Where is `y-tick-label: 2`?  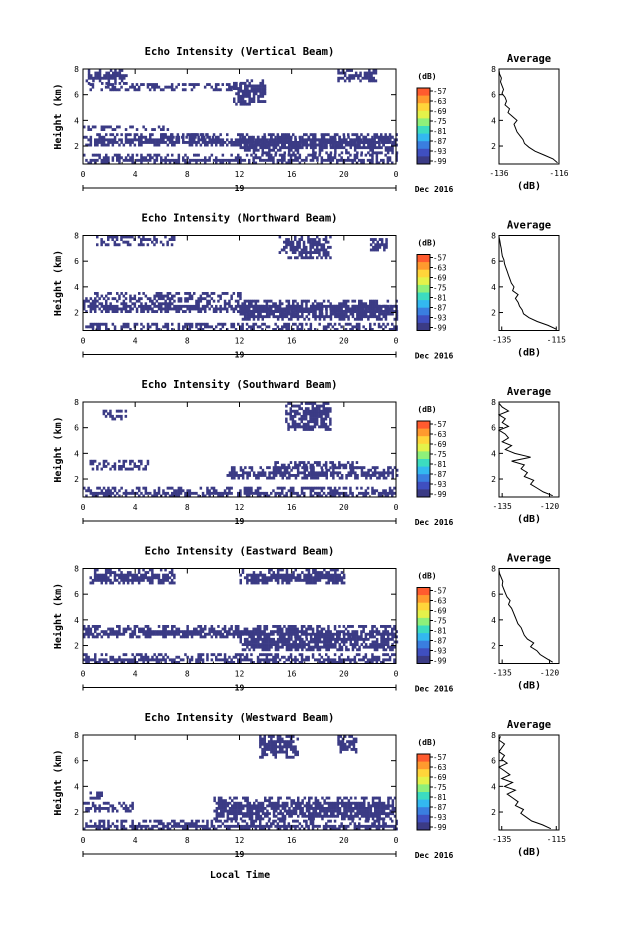 y-tick-label: 2 is located at coordinates (76, 479).